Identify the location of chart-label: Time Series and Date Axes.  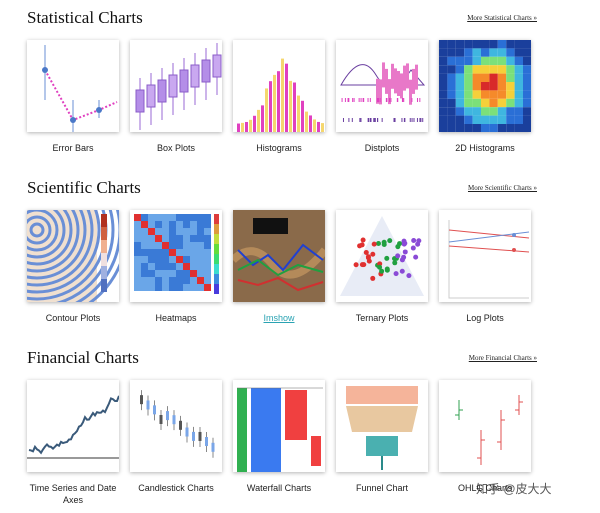
(73, 494).